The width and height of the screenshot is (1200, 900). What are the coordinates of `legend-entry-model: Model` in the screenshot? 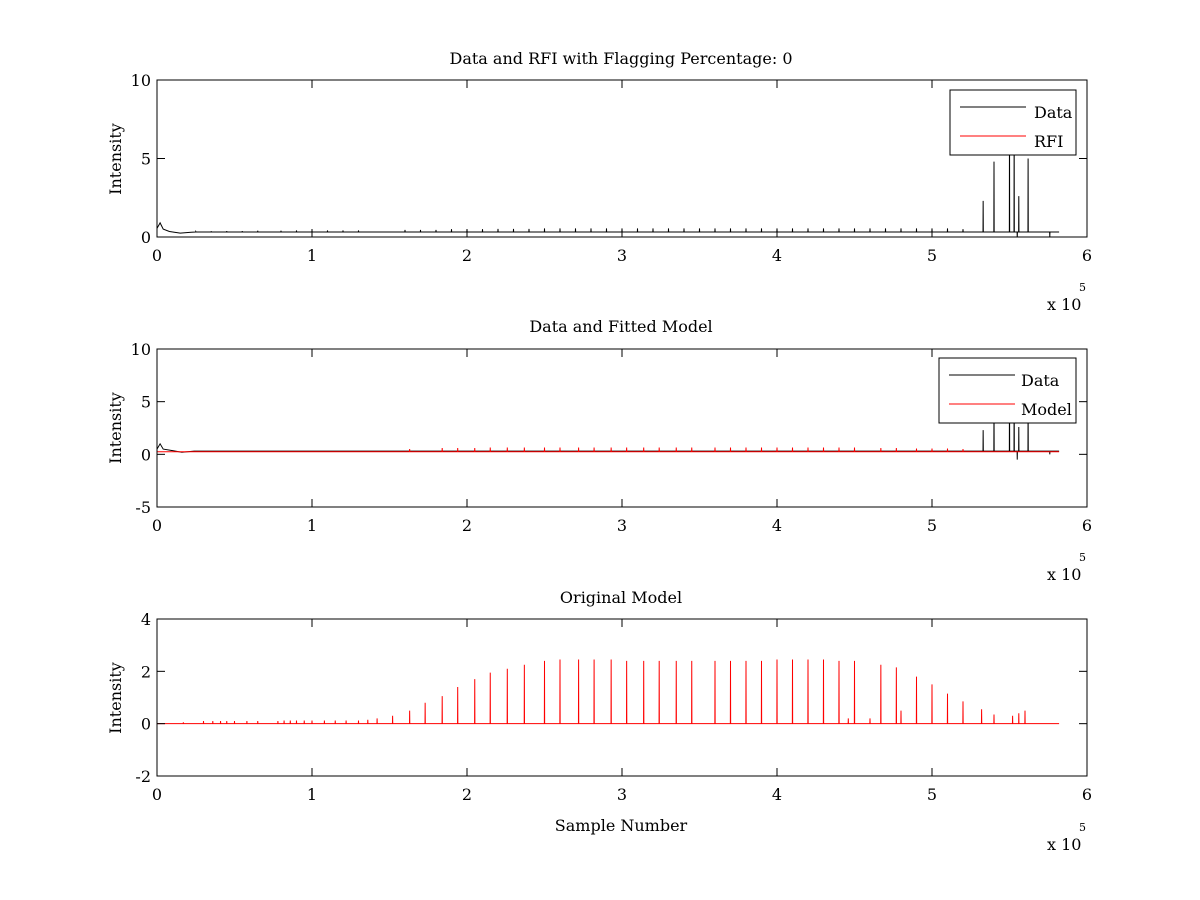 It's located at (1046, 409).